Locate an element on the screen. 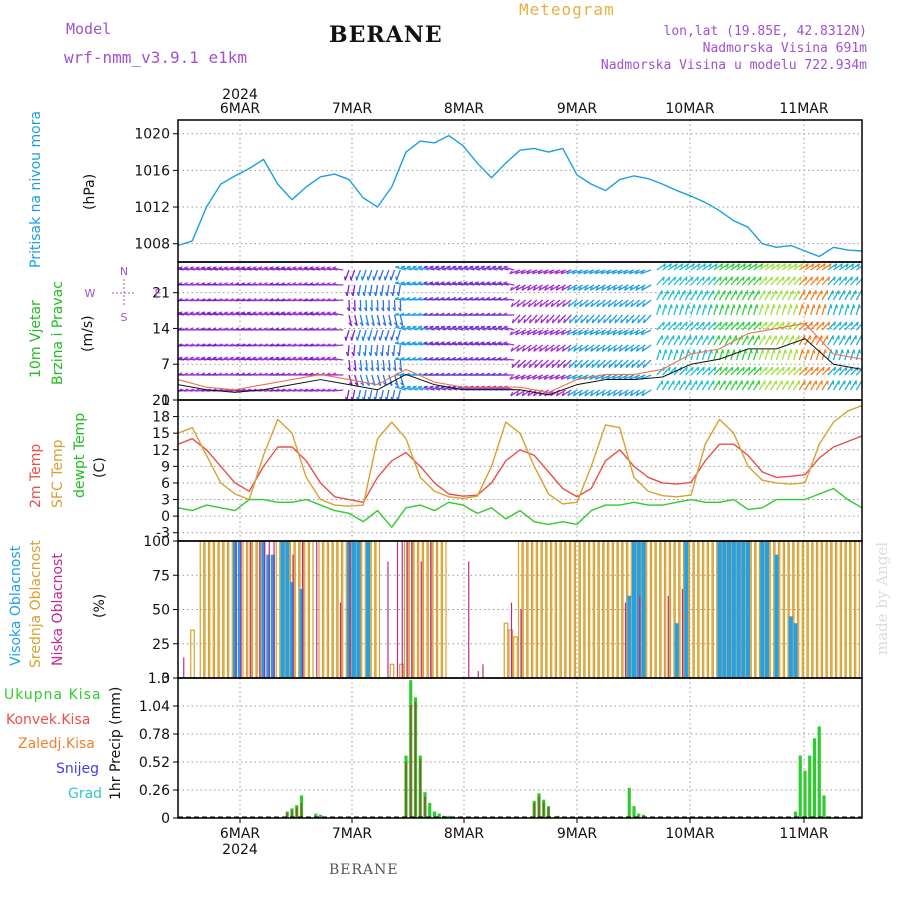  compass-letter: S is located at coordinates (124, 317).